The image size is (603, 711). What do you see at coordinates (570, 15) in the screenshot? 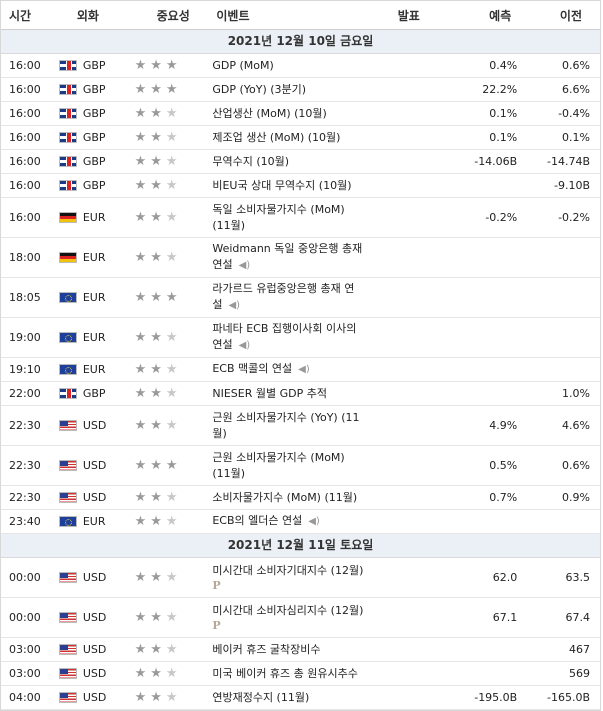
I see `header-previous: 이전` at bounding box center [570, 15].